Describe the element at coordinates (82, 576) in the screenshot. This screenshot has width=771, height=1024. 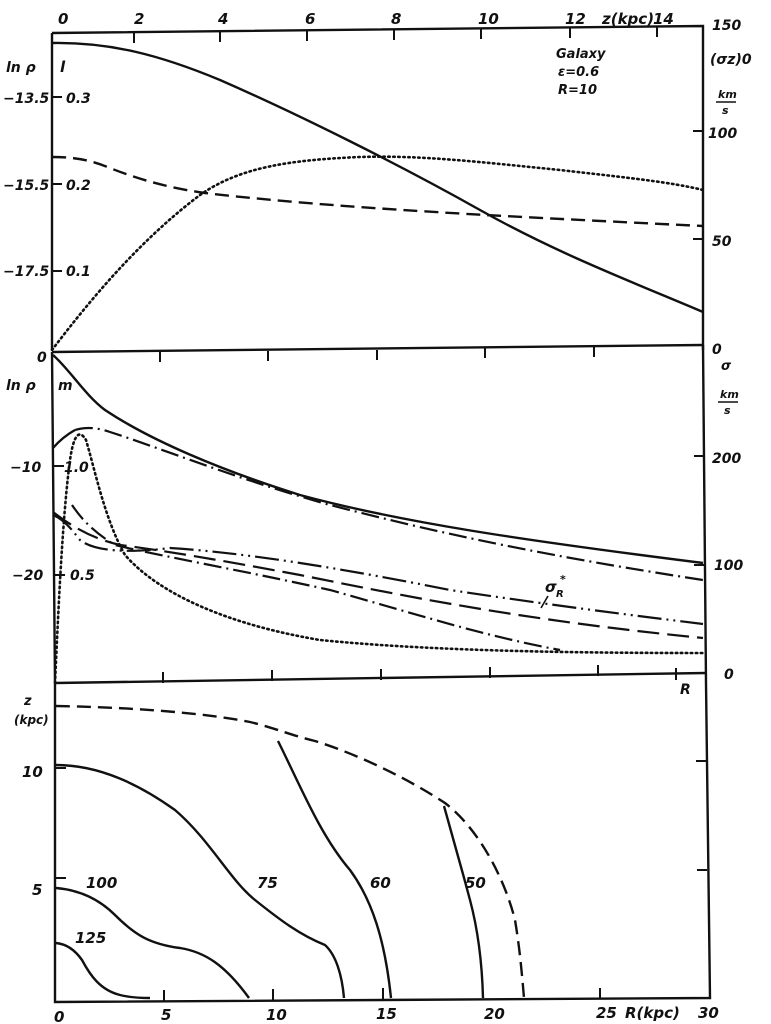
I see `svg-text: 0.5` at that location.